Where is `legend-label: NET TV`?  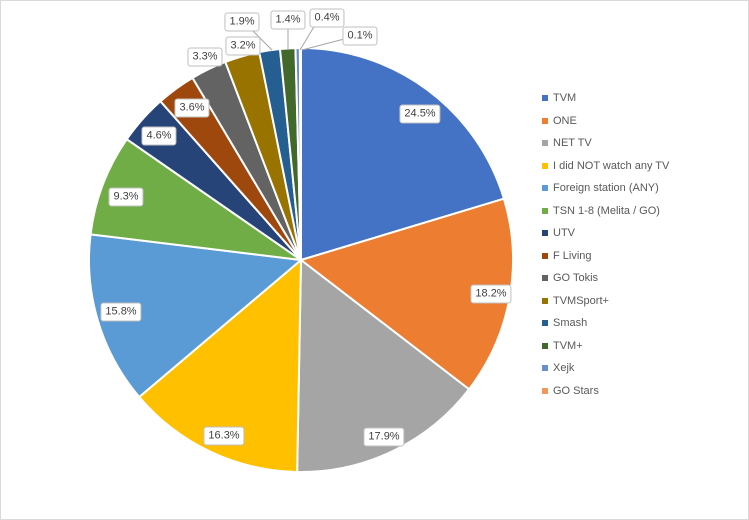
legend-label: NET TV is located at coordinates (572, 143).